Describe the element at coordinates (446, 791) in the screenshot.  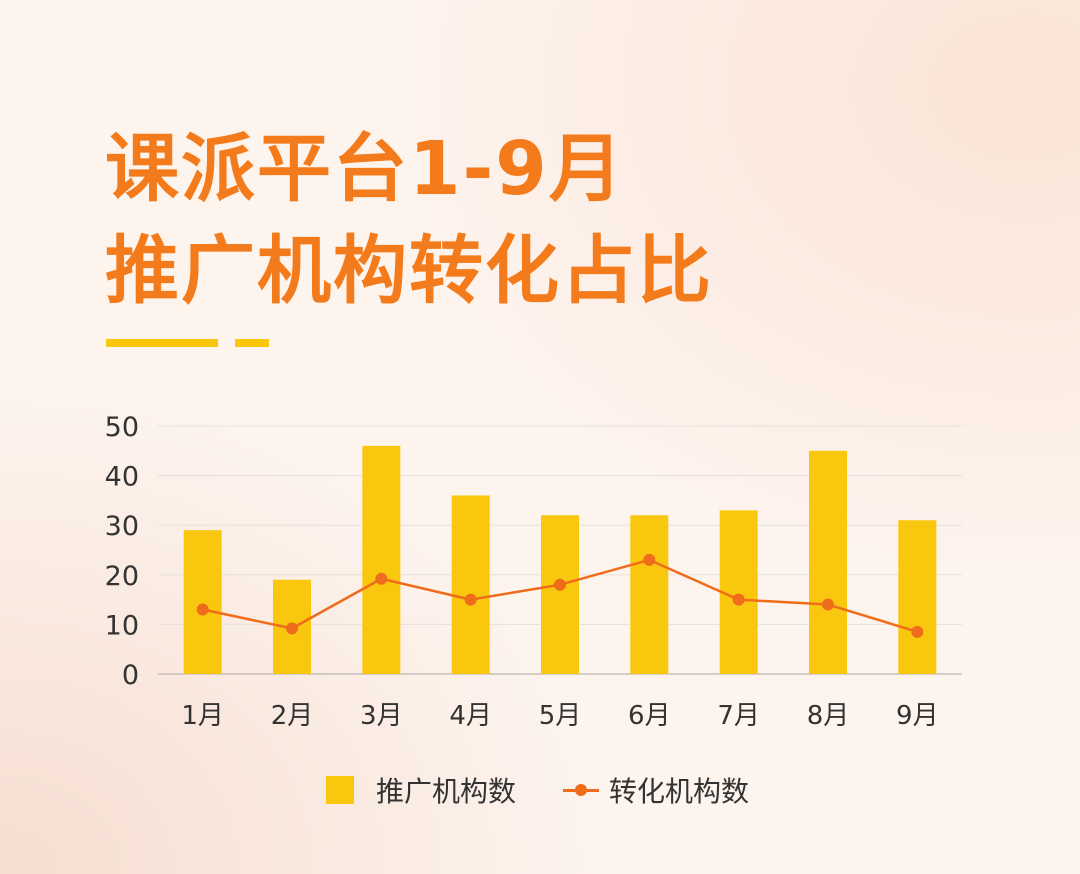
I see `legend-bar-label: 推广机构数` at that location.